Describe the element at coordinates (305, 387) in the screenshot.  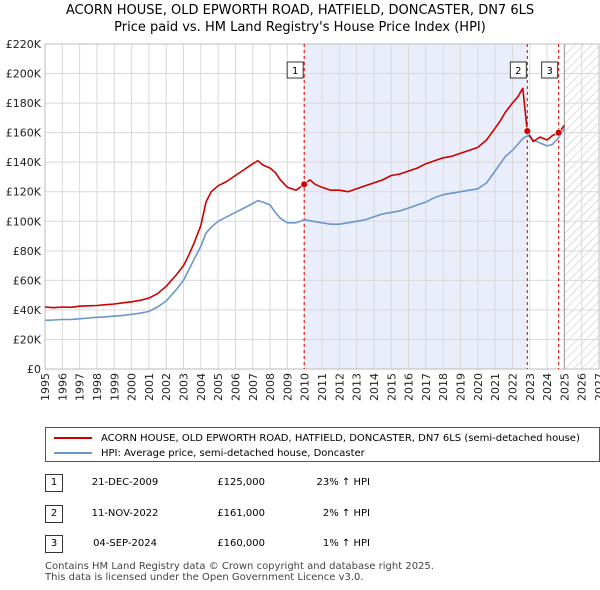
I see `x-tick-label: 2010` at that location.